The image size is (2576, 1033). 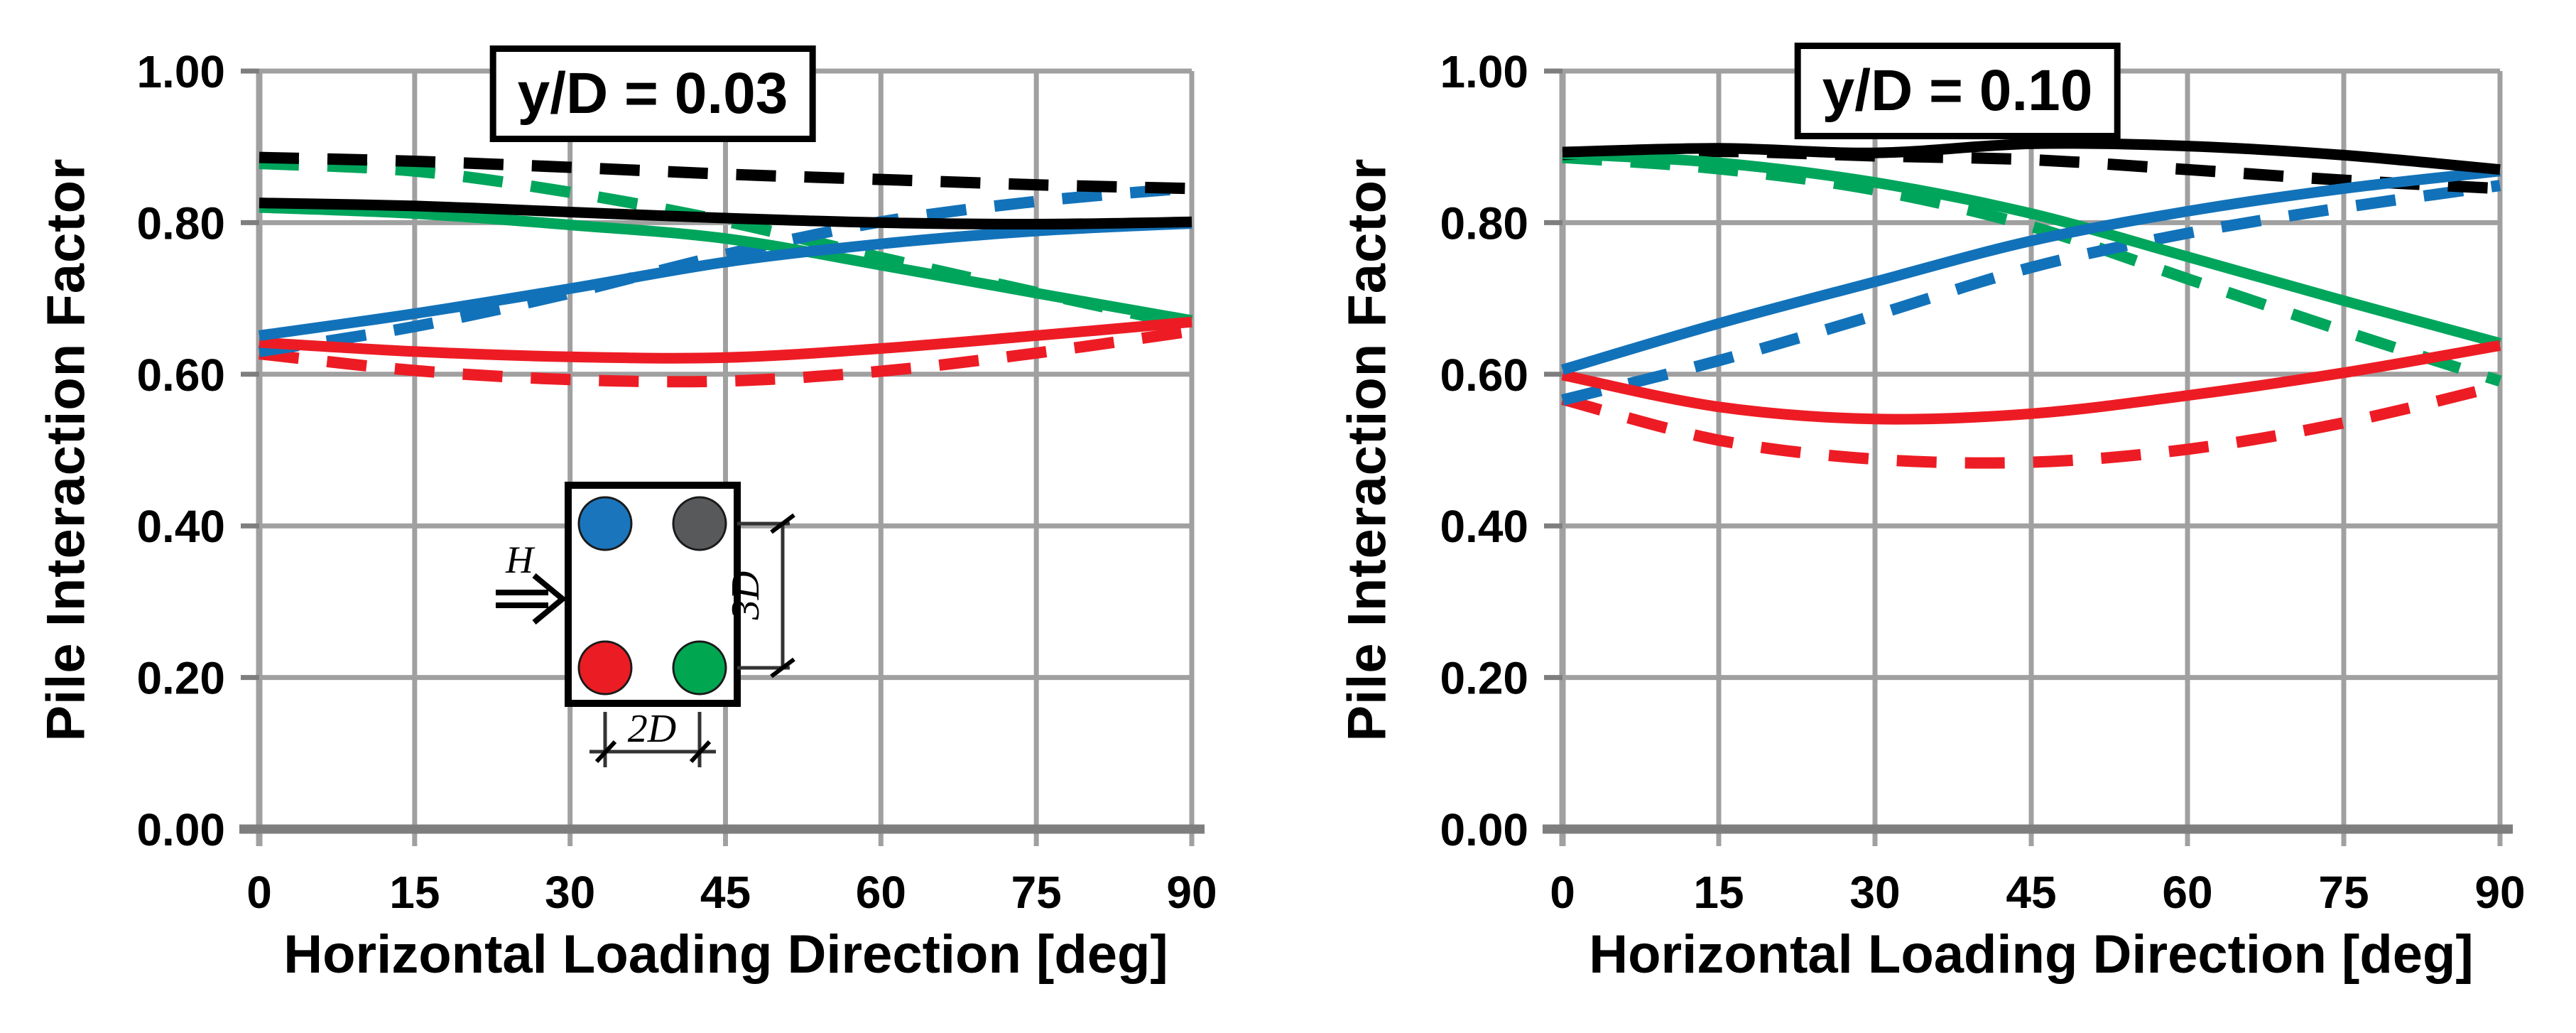 What do you see at coordinates (783, 596) in the screenshot?
I see `vertical-dimension-ticks` at bounding box center [783, 596].